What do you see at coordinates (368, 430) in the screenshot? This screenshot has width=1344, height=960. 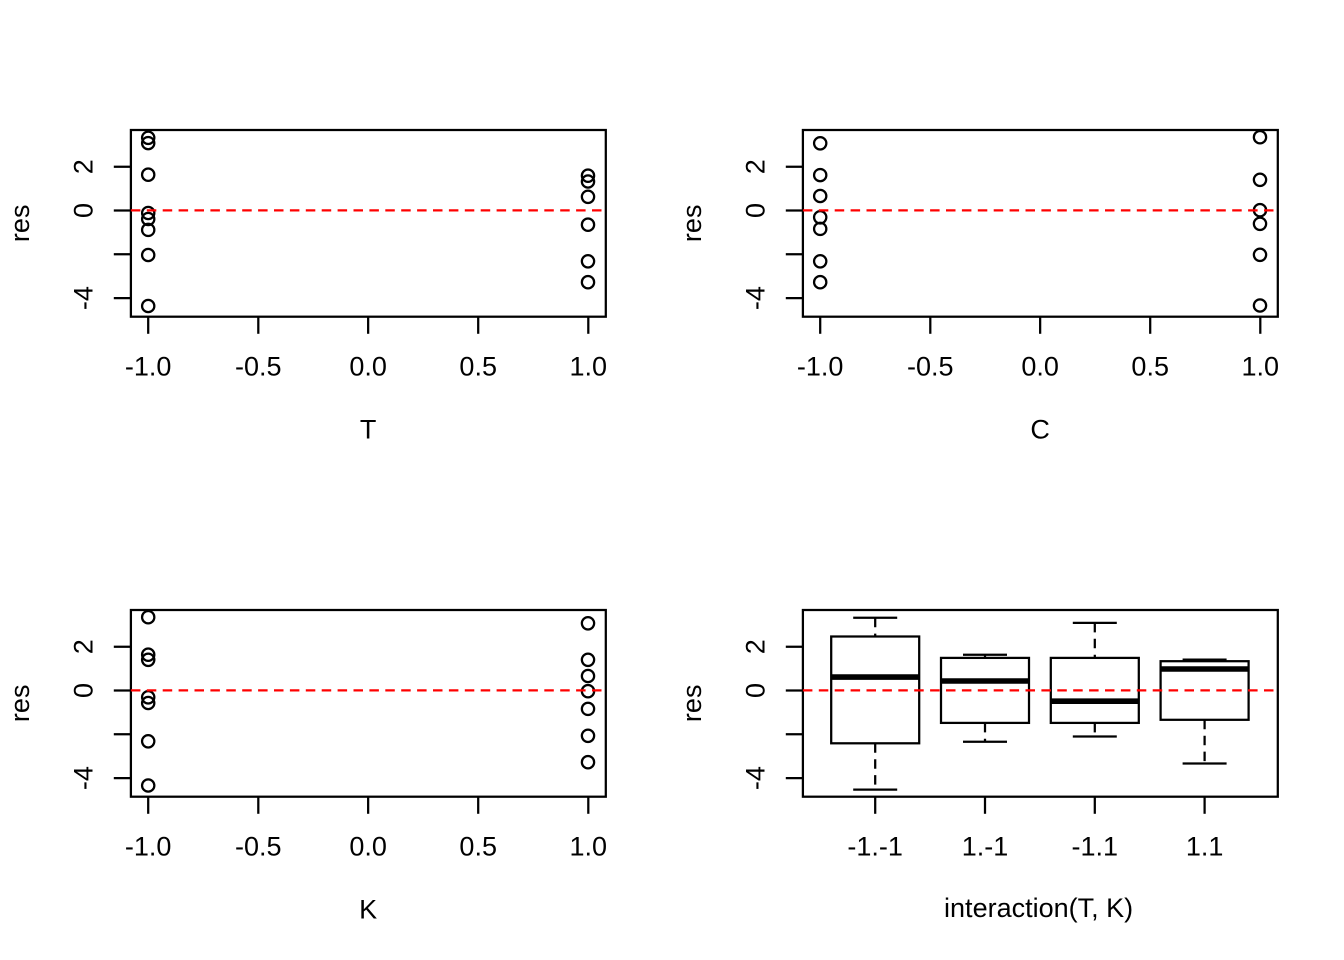 I see `svg-text: T` at bounding box center [368, 430].